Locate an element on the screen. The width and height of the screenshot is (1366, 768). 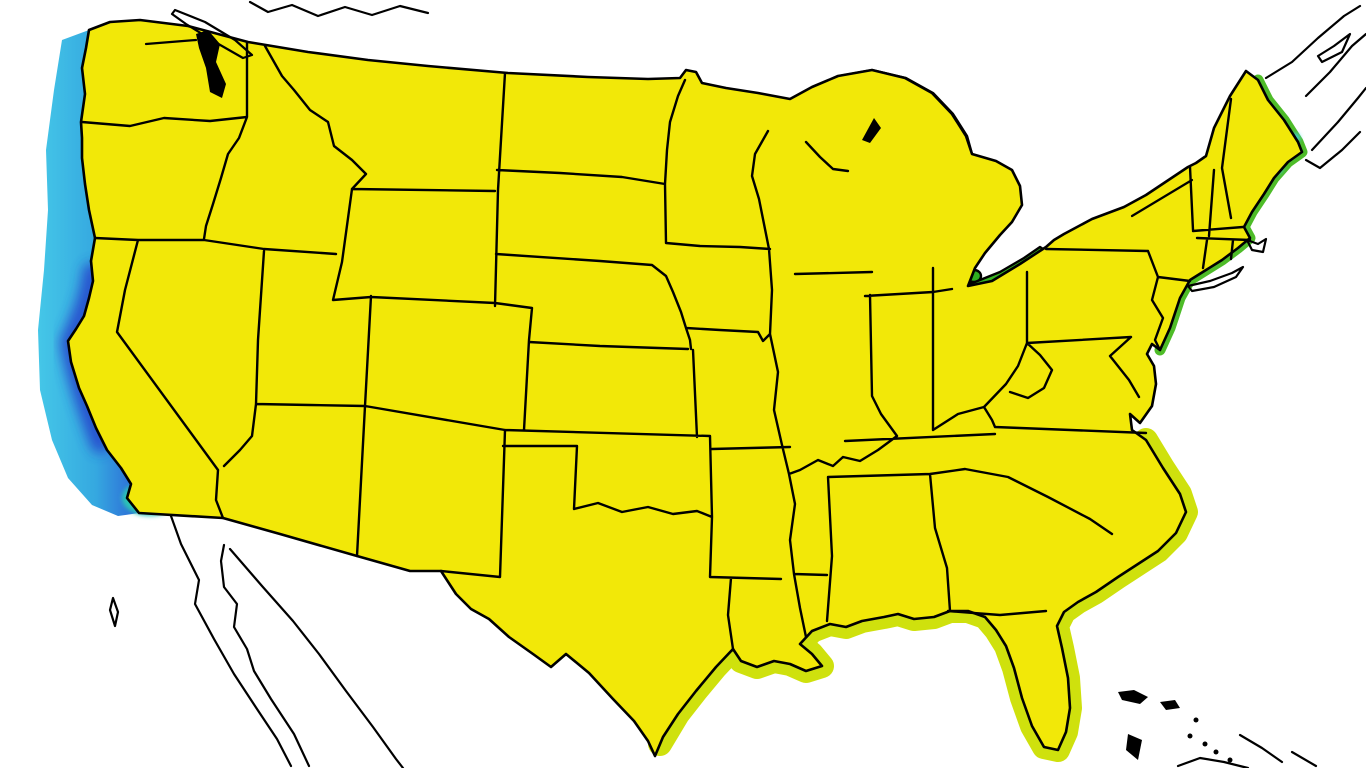
bahamas-andros-outline is located at coordinates (1134, 747).